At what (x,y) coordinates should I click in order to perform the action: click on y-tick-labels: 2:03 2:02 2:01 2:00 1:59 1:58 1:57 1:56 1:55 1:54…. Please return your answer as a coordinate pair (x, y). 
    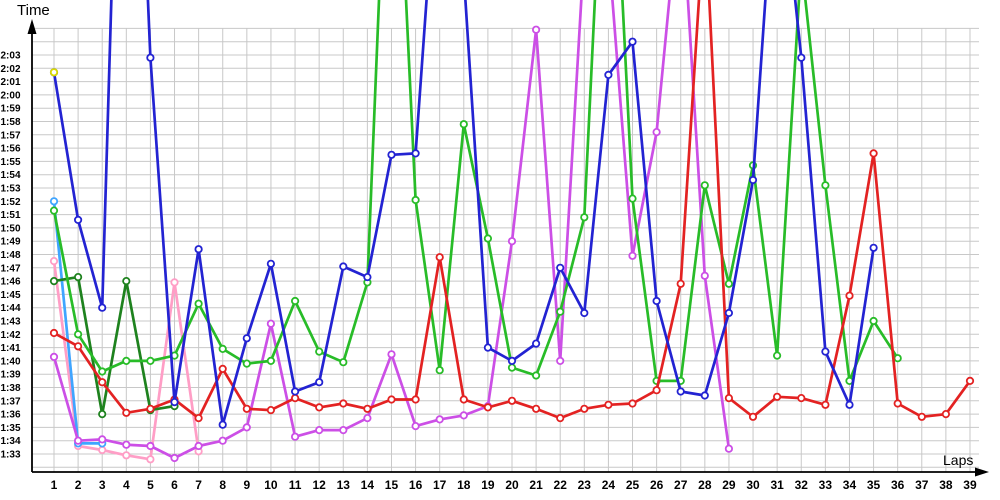
    Looking at the image, I should click on (10, 256).